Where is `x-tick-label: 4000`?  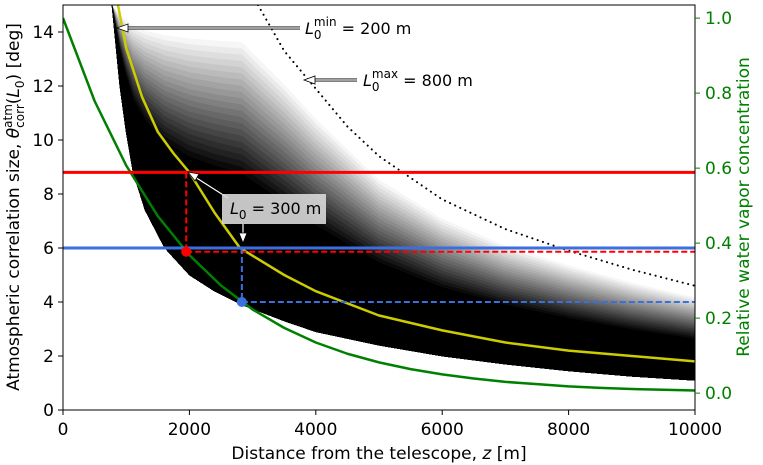 x-tick-label: 4000 is located at coordinates (315, 430).